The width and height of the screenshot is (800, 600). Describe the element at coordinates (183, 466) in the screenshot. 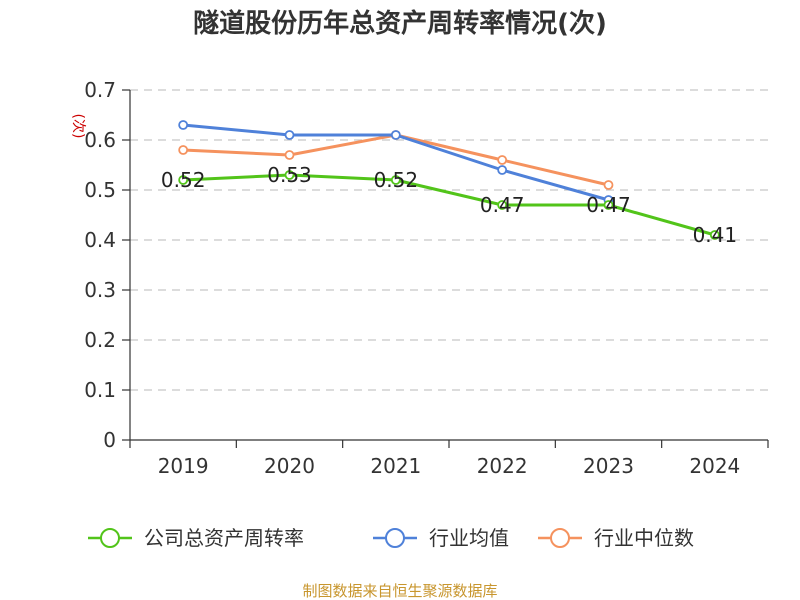

I see `x-tick-label: 2019` at that location.